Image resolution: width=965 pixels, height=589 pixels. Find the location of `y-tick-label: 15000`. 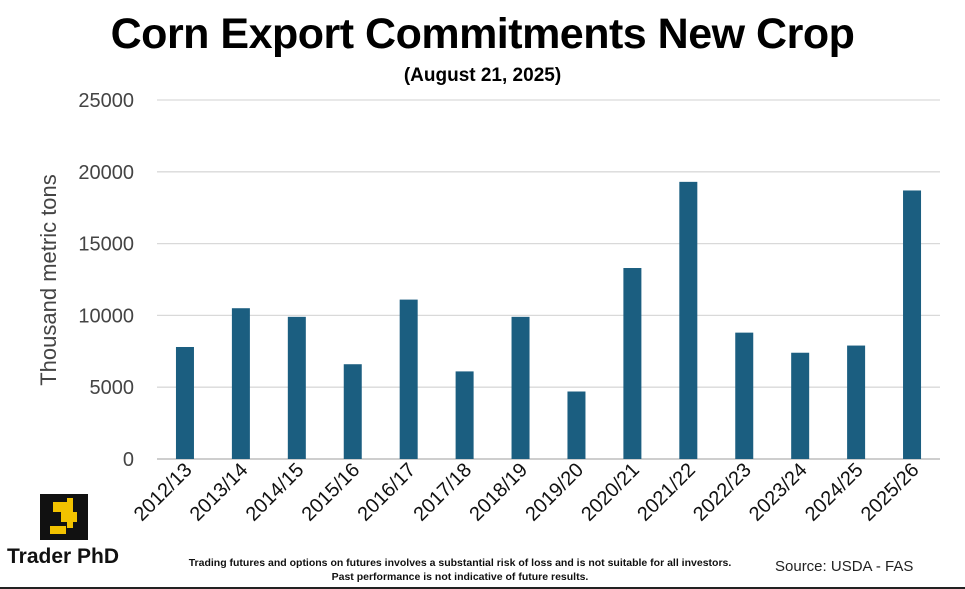

y-tick-label: 15000 is located at coordinates (106, 245).